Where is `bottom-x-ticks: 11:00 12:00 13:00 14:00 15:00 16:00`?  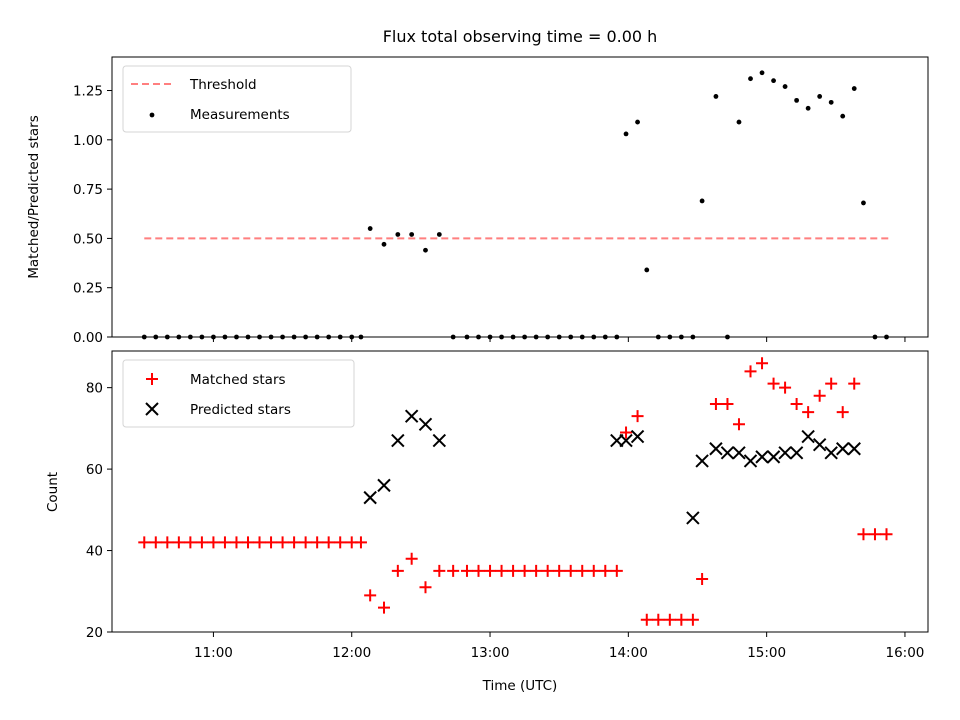 bottom-x-ticks: 11:00 12:00 13:00 14:00 15:00 16:00 is located at coordinates (559, 646).